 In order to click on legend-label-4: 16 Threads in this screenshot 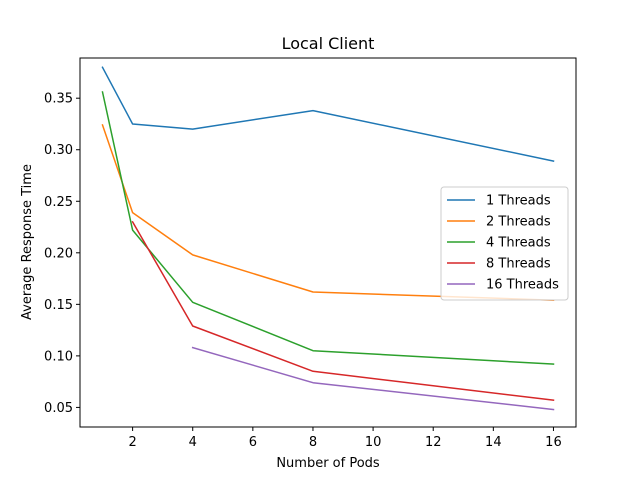, I will do `click(522, 285)`.